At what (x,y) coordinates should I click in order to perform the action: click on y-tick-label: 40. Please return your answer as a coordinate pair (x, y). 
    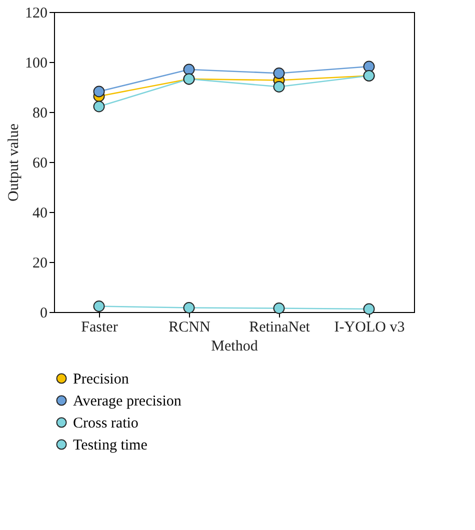
    Looking at the image, I should click on (40, 214).